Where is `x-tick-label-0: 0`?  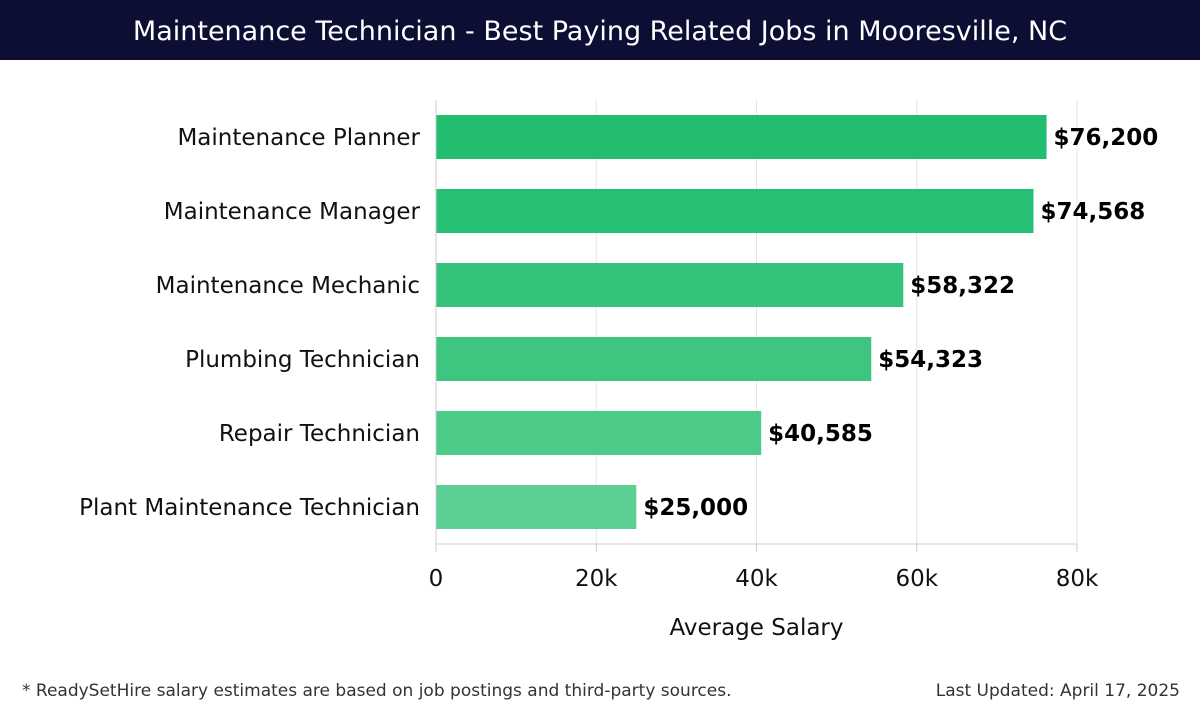 x-tick-label-0: 0 is located at coordinates (436, 579).